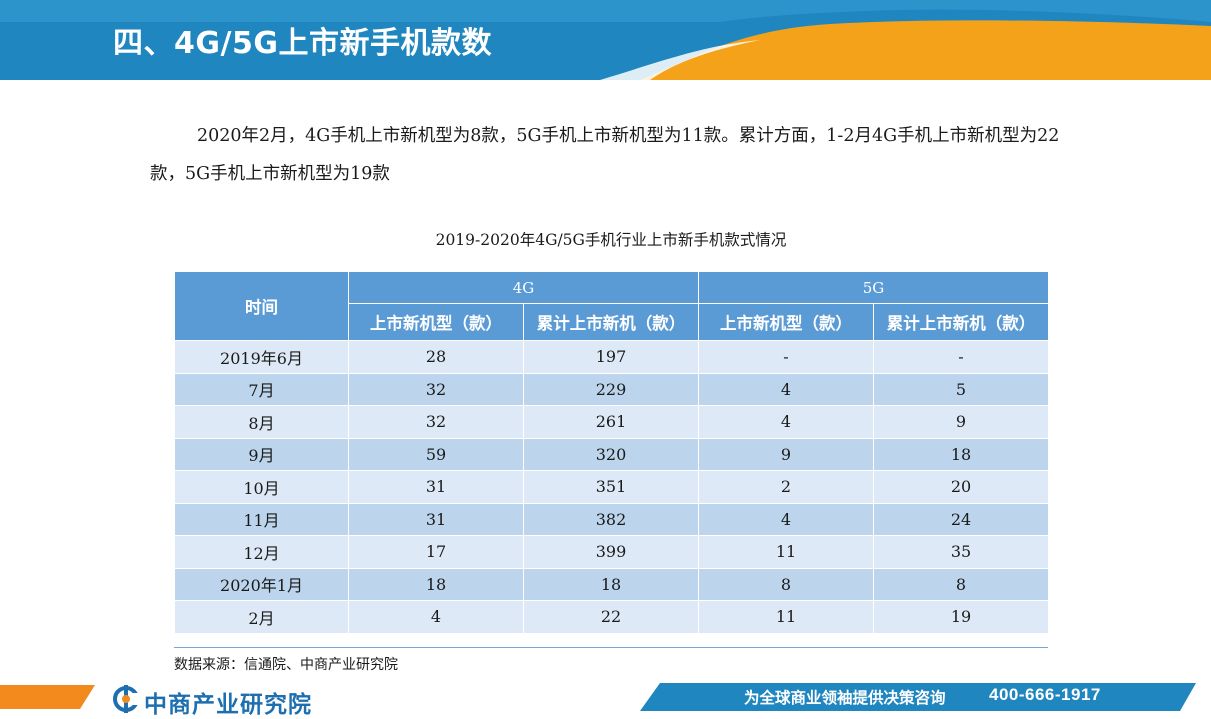  Describe the element at coordinates (961, 617) in the screenshot. I see `cell-5g-cumulative: 19` at that location.